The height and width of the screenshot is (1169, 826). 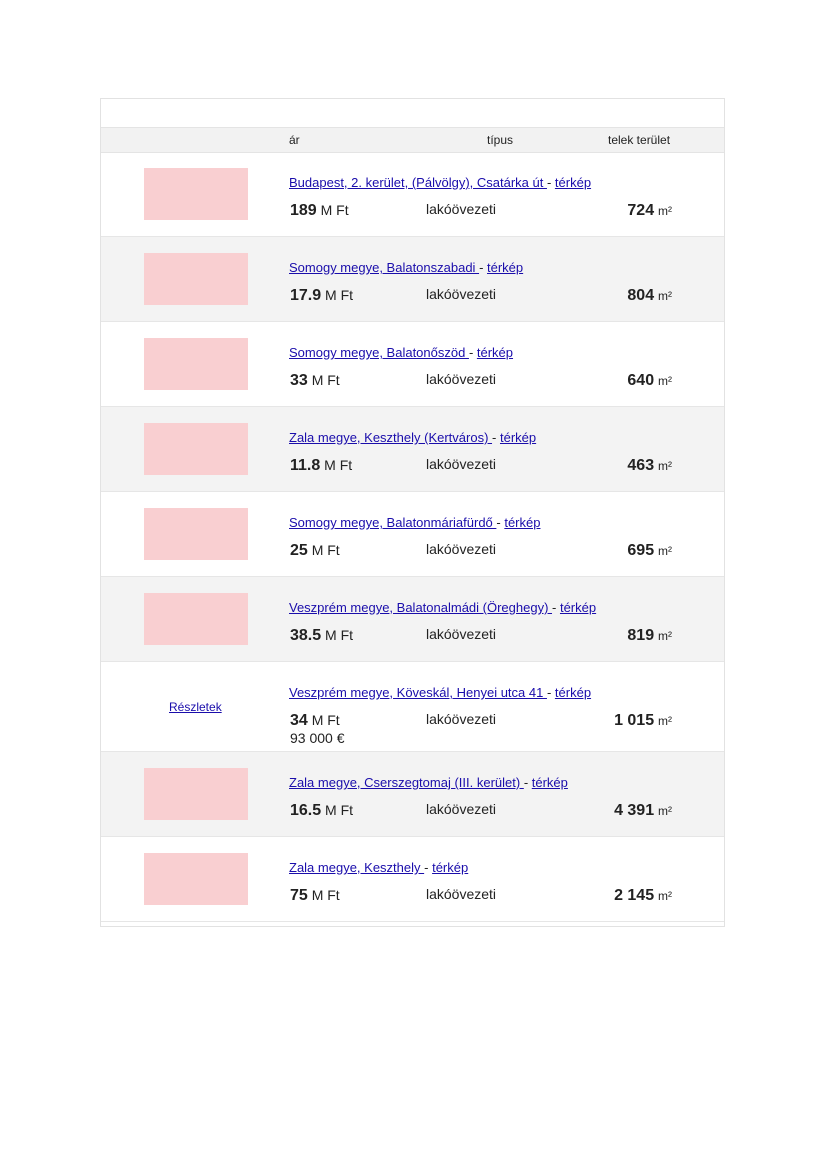 What do you see at coordinates (500, 140) in the screenshot?
I see `header-type: típus` at bounding box center [500, 140].